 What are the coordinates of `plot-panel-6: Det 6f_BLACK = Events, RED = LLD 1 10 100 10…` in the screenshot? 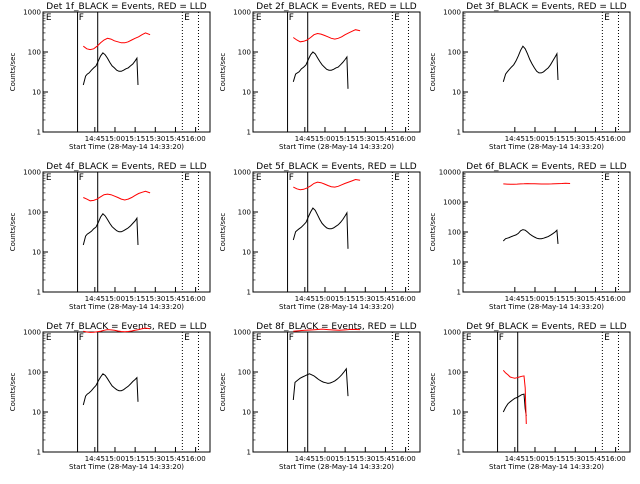 It's located at (530, 236).